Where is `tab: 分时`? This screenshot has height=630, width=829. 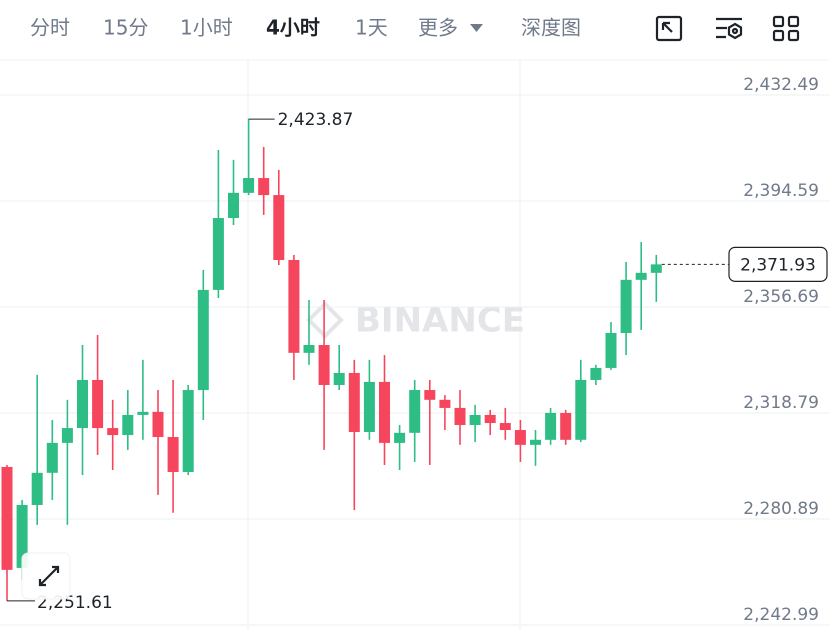 tab: 分时 is located at coordinates (50, 28).